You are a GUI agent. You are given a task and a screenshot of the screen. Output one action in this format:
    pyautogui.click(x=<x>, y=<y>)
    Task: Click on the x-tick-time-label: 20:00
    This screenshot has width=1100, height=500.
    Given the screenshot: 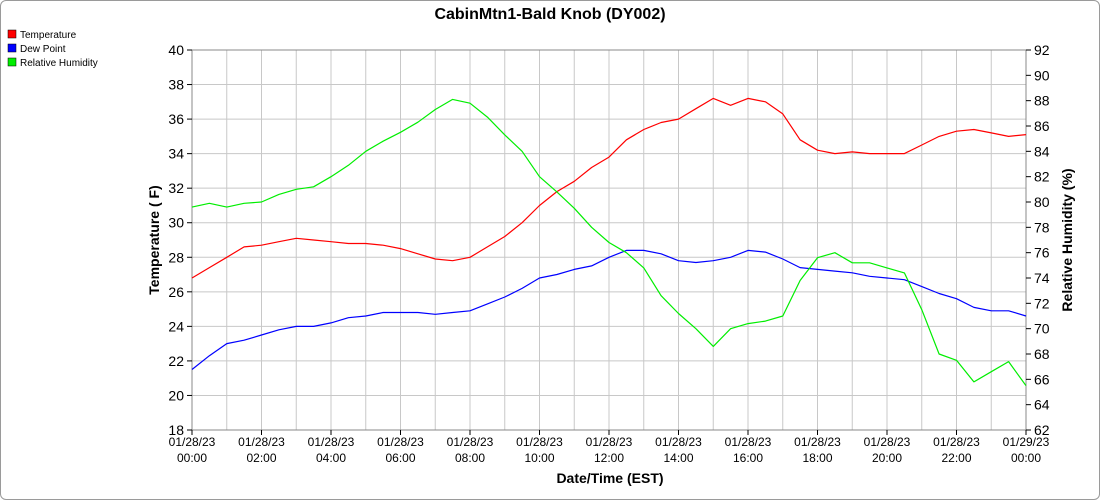 What is the action you would take?
    pyautogui.click(x=887, y=458)
    